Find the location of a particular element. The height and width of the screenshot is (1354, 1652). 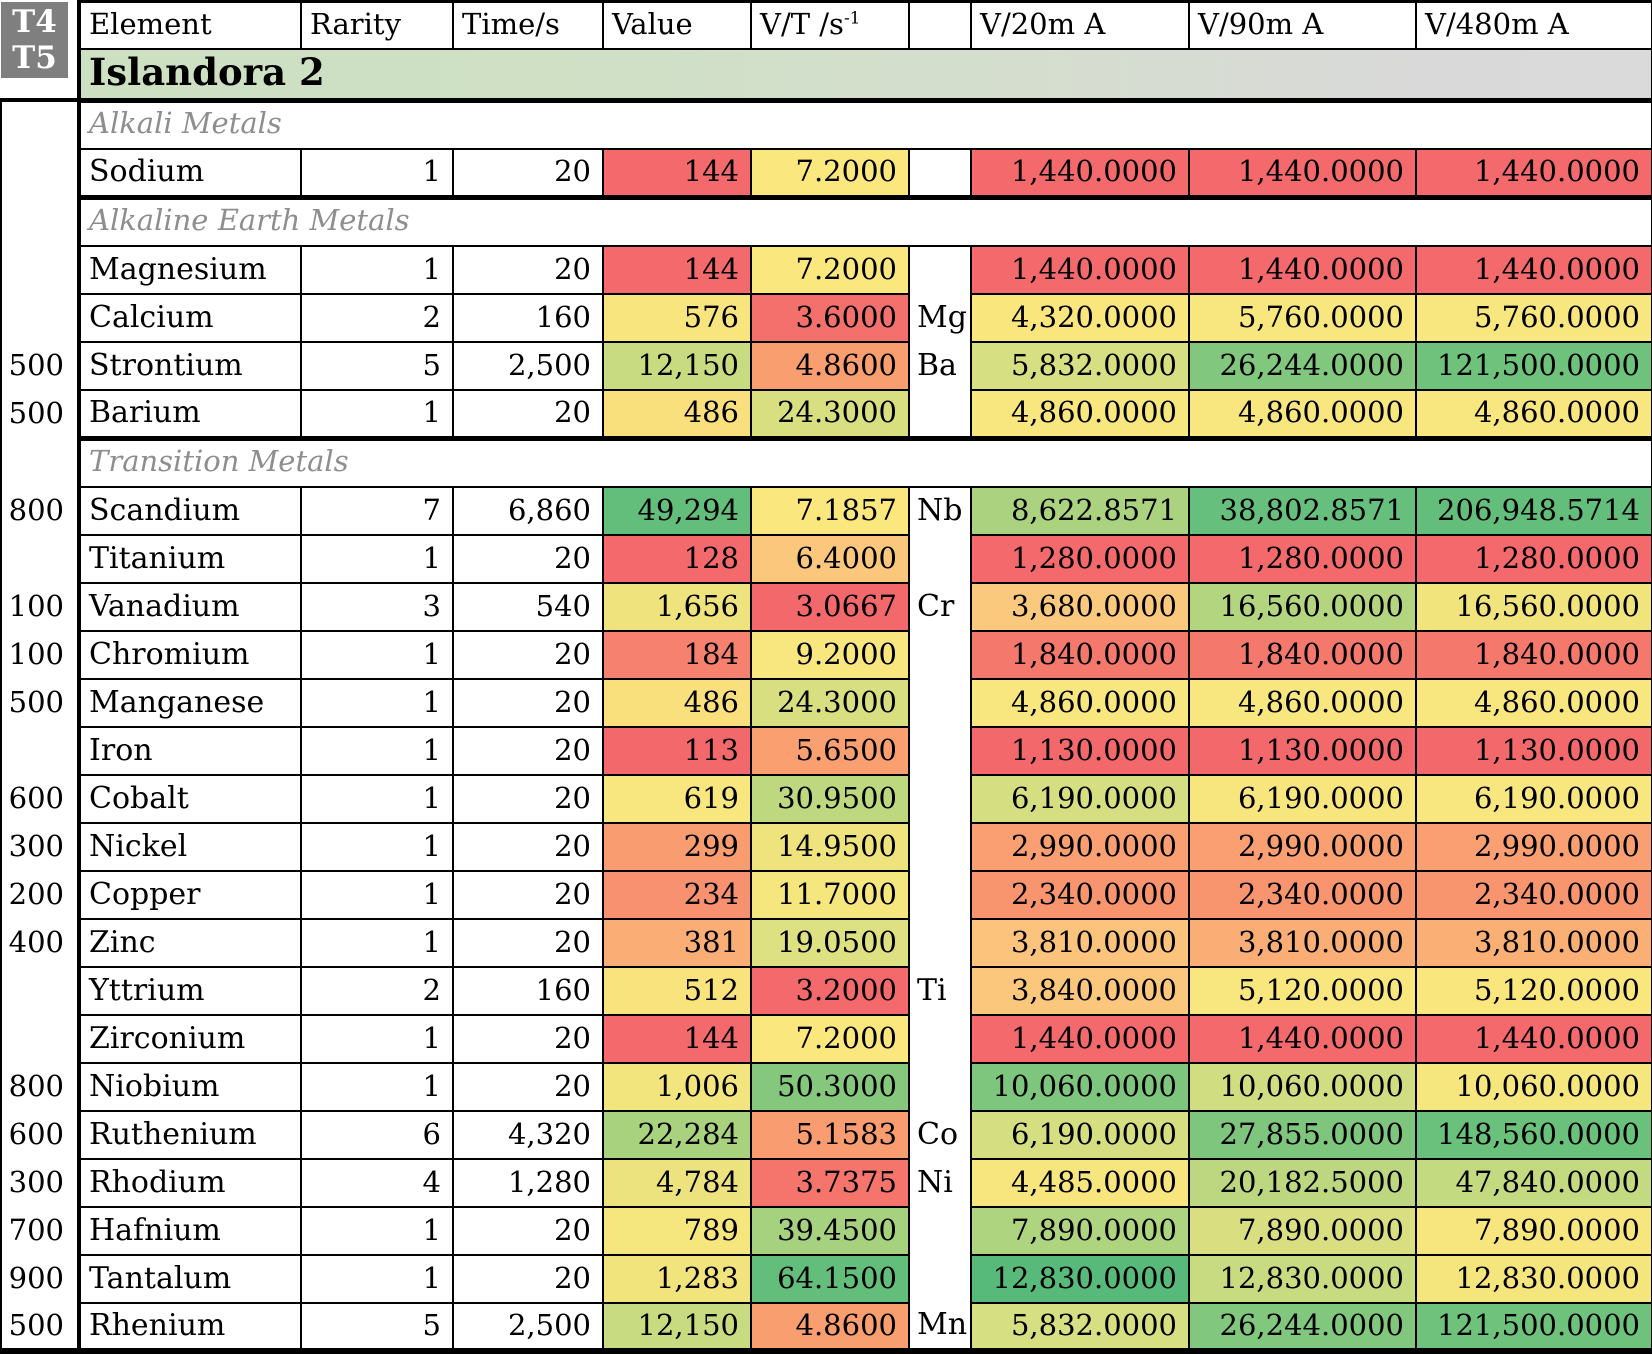

element-name-cell: Niobium is located at coordinates (190, 1087).